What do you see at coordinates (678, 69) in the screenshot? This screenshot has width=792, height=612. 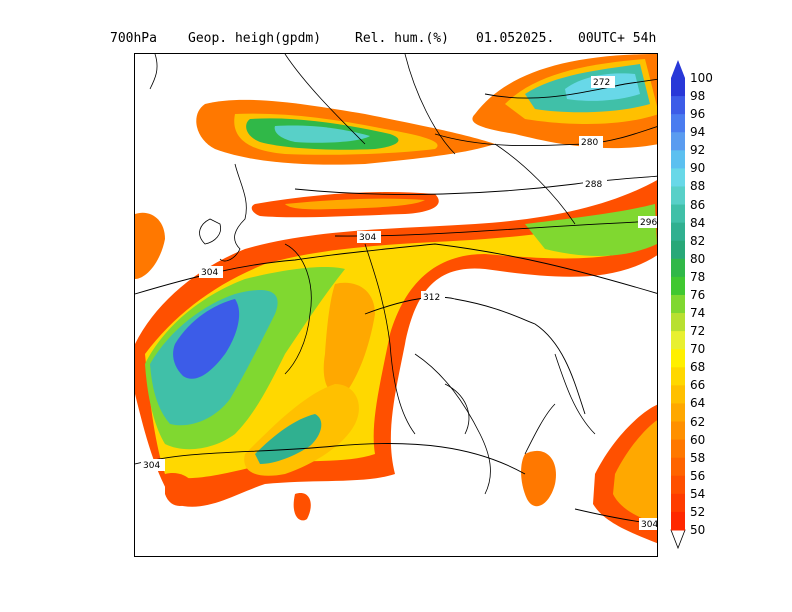 I see `triangle-up-icon` at bounding box center [678, 69].